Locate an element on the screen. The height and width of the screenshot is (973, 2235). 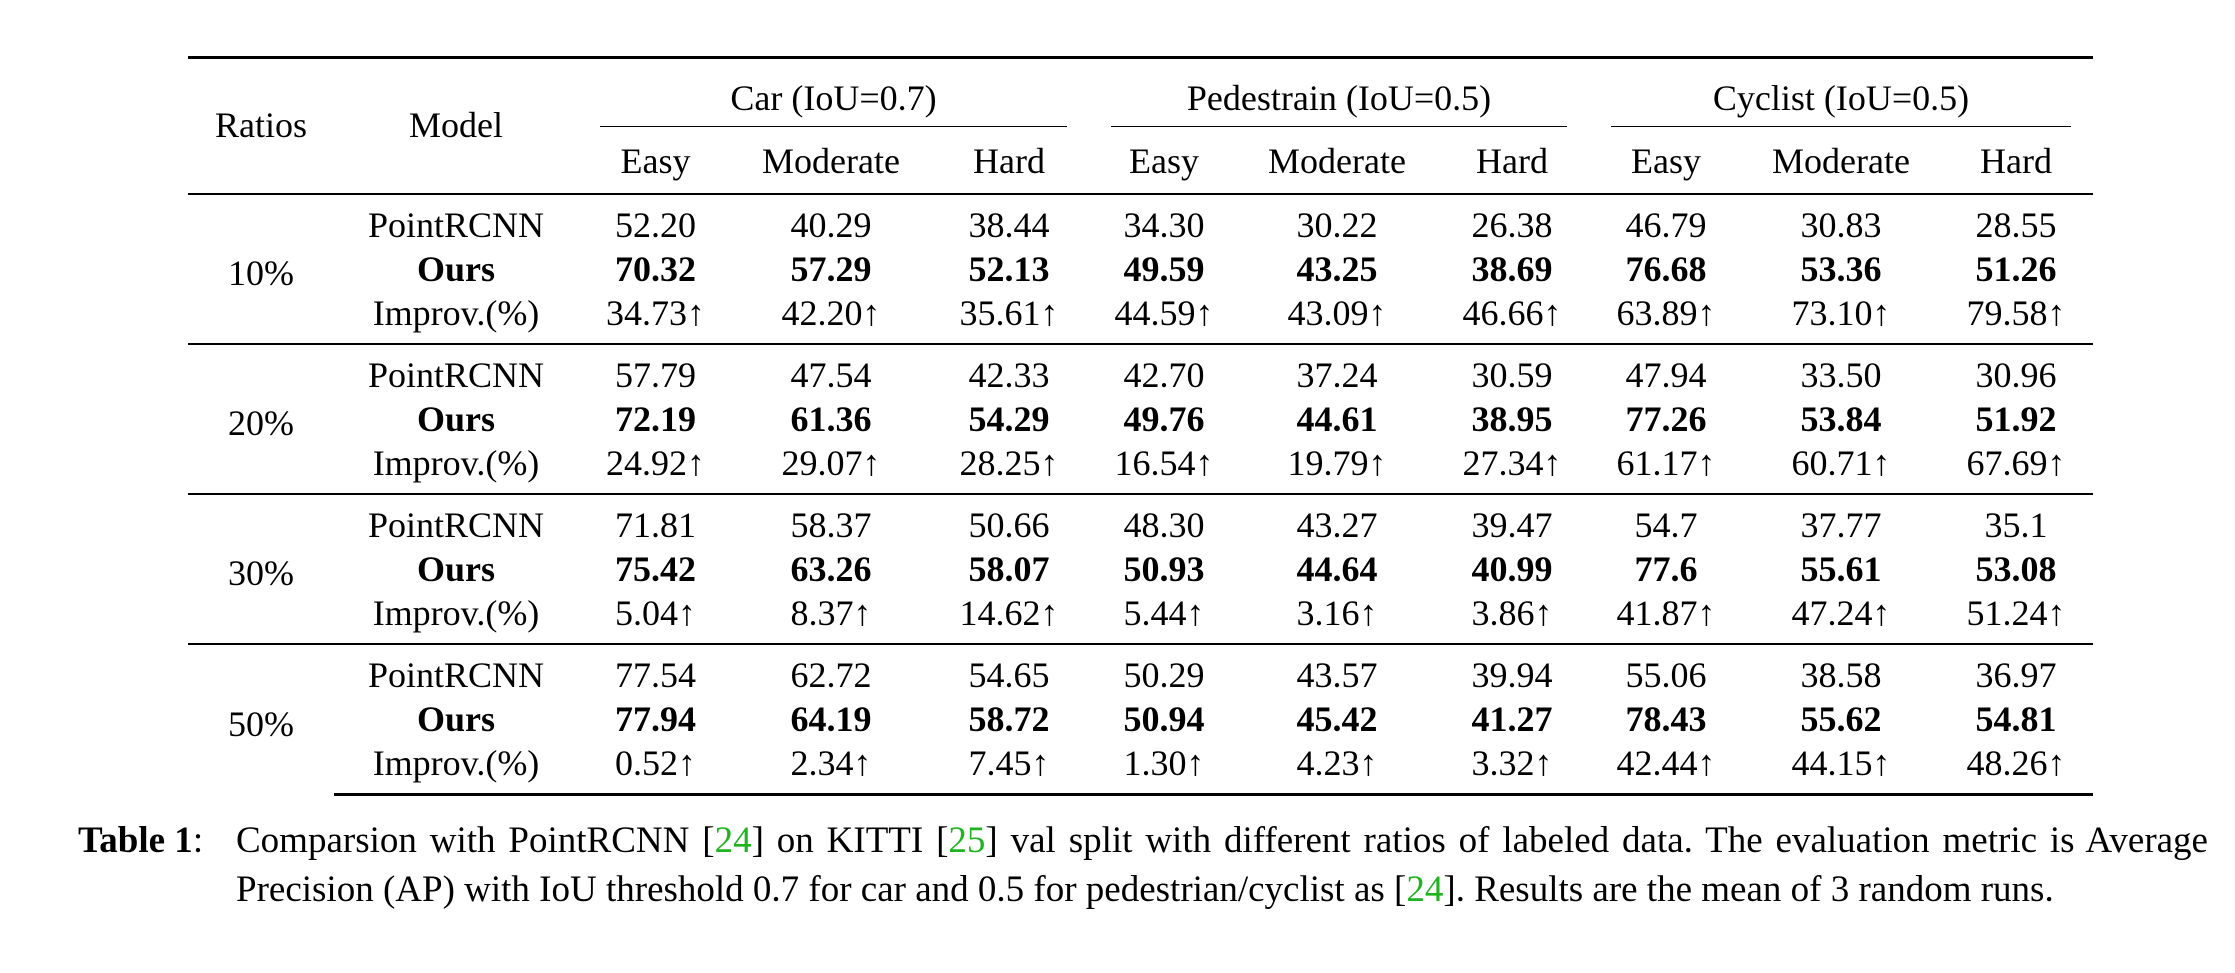
group-rule-cyclist is located at coordinates (1841, 126).